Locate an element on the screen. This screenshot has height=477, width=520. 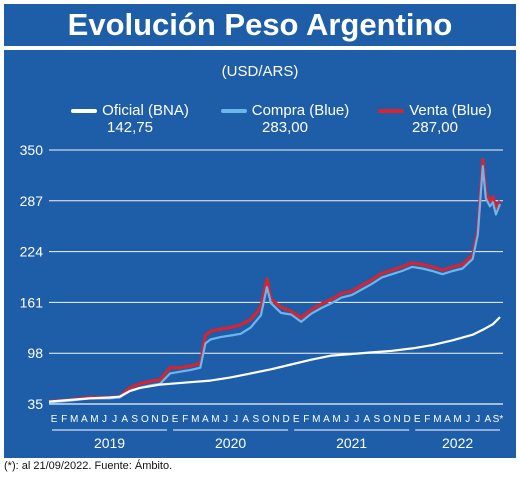
y-tick-label: 224 is located at coordinates (32, 252).